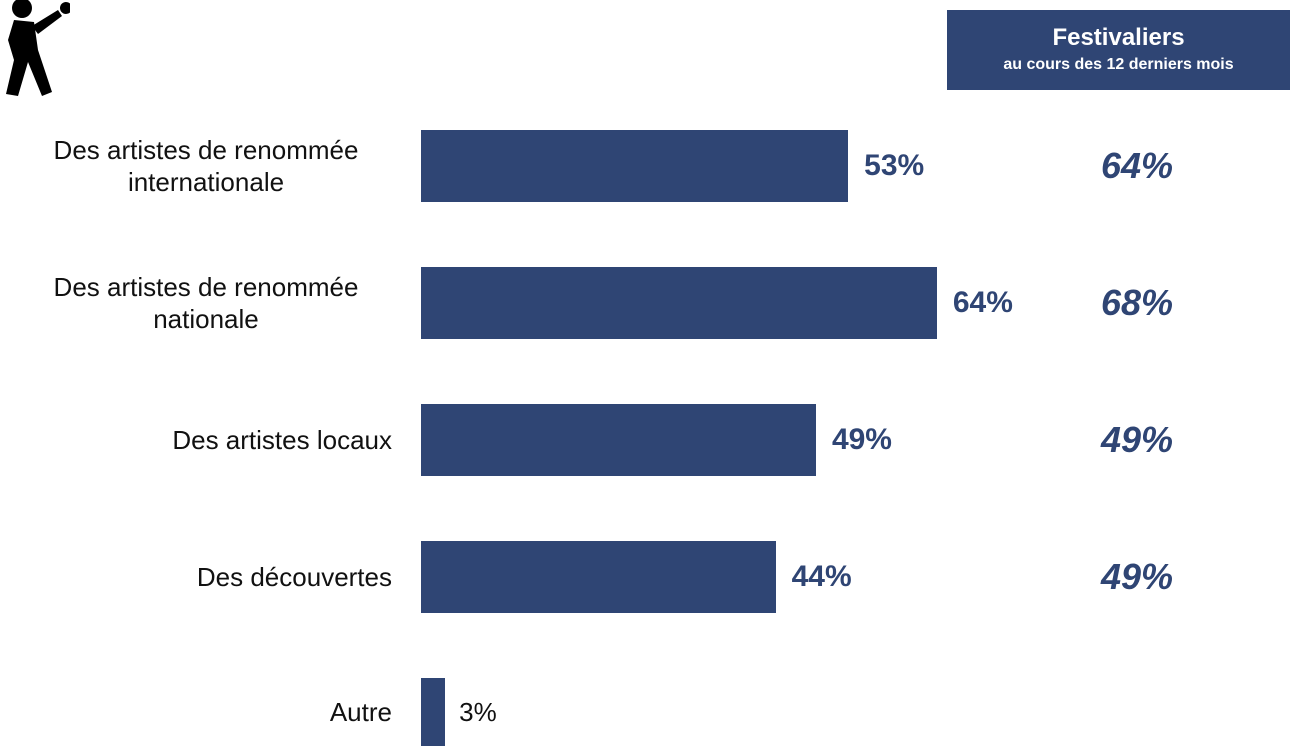 The width and height of the screenshot is (1304, 746). I want to click on column-value: 68%, so click(1136, 302).